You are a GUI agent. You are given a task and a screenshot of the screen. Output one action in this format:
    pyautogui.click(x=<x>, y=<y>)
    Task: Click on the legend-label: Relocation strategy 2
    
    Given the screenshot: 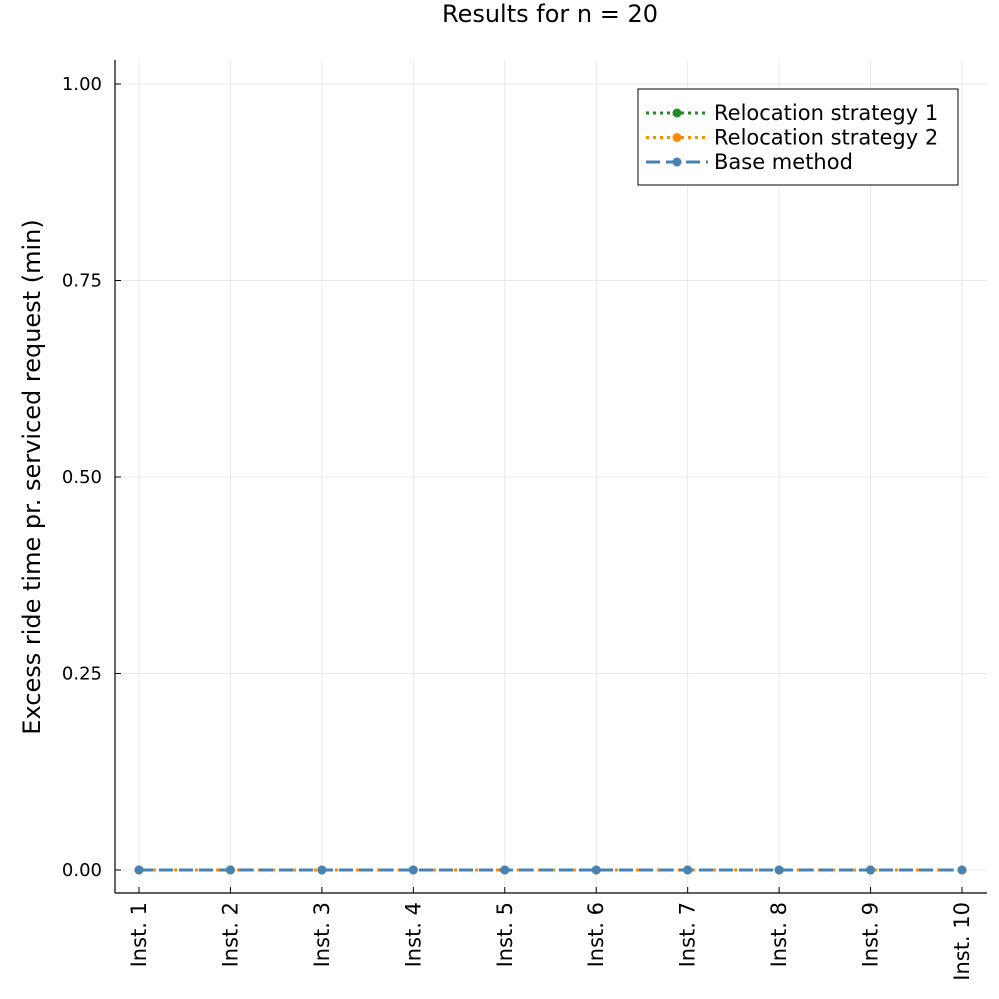 What is the action you would take?
    pyautogui.click(x=826, y=138)
    